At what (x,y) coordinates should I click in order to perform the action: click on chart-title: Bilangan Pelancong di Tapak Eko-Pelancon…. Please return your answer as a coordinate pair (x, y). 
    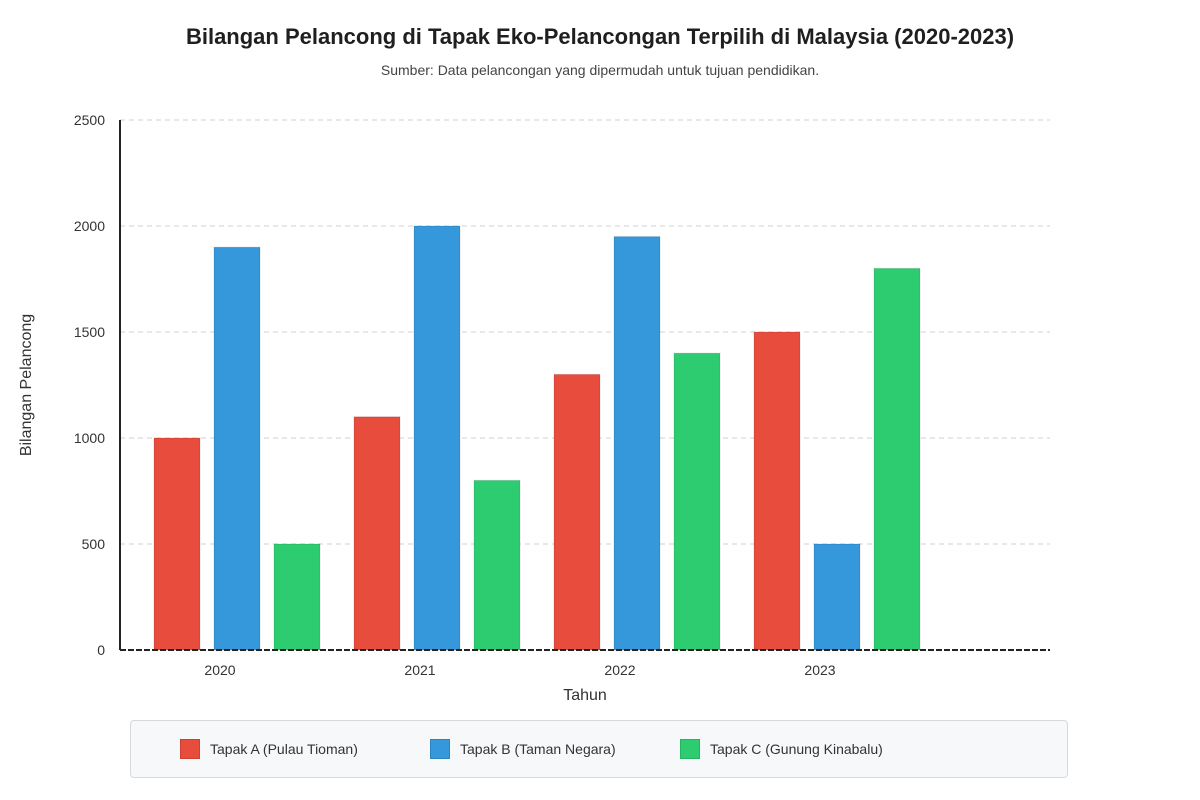
    Looking at the image, I should click on (600, 36).